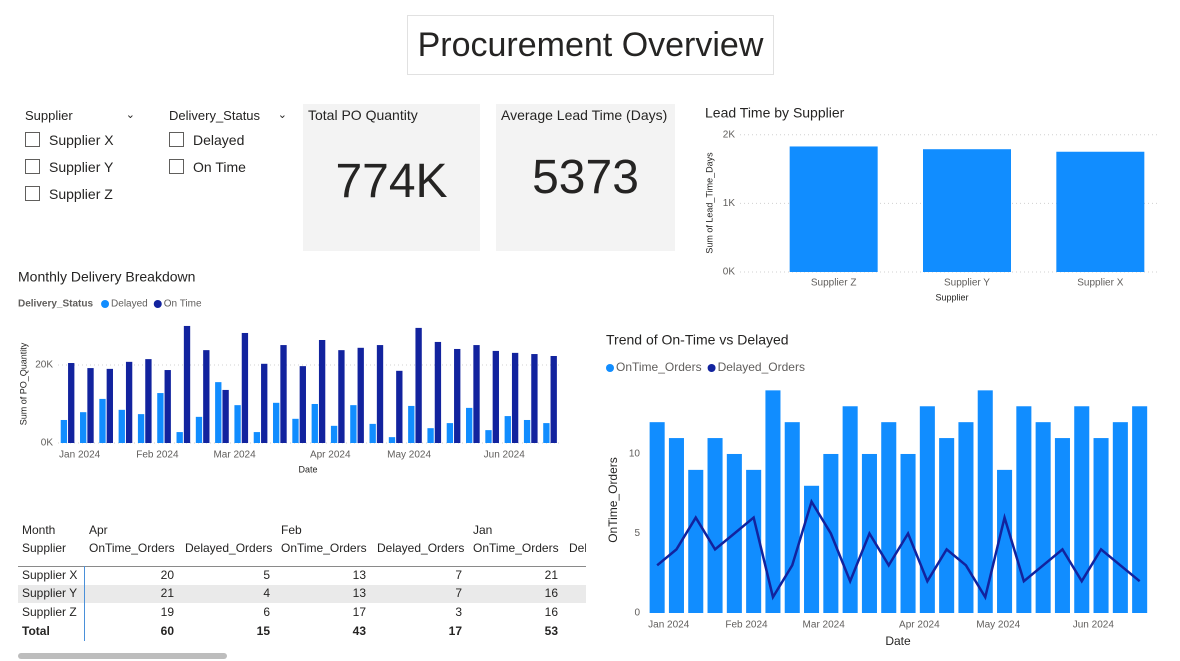  I want to click on y-axis-label: Sum of Lead_Time_Days, so click(709, 203).